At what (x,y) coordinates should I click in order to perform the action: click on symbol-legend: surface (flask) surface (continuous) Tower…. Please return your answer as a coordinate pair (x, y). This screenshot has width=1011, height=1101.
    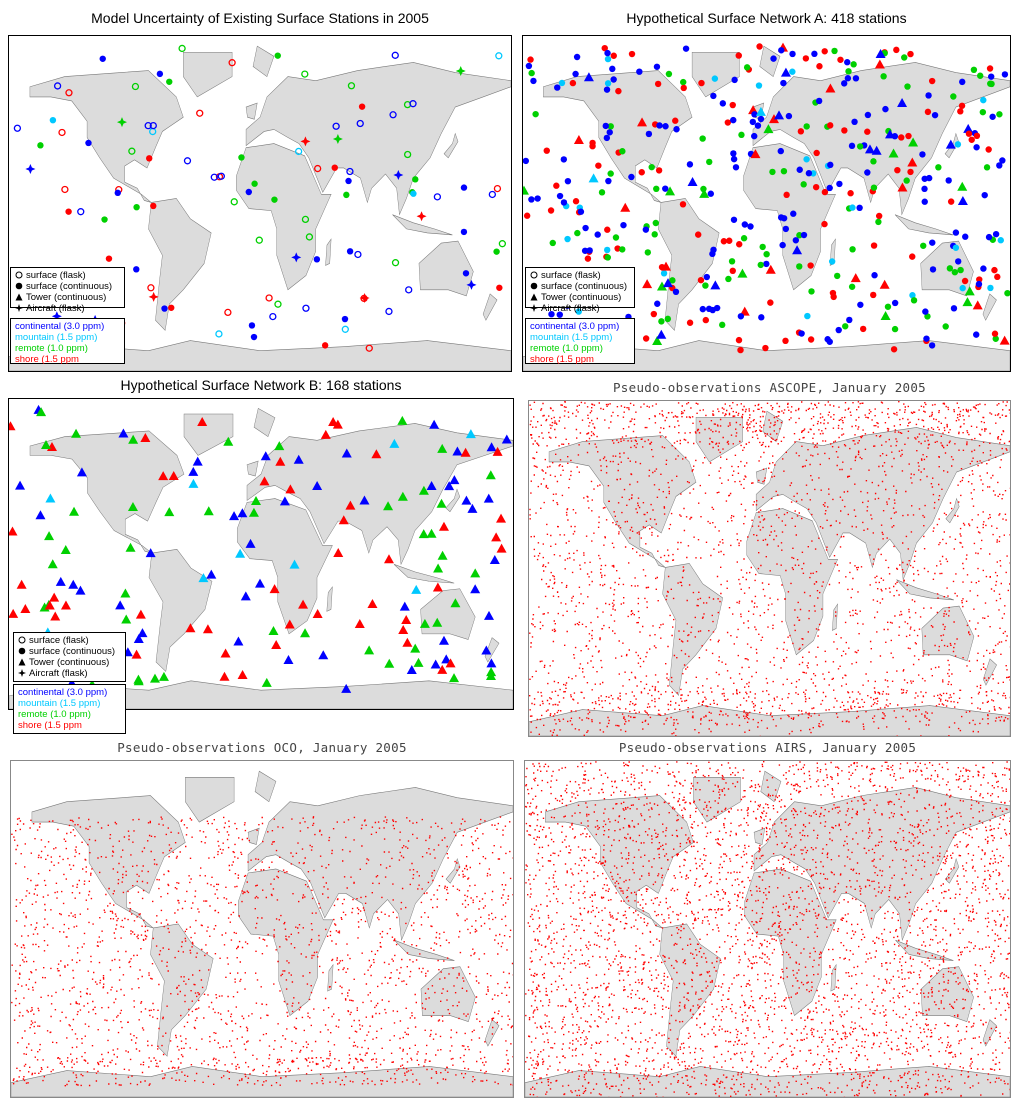
    Looking at the image, I should click on (580, 290).